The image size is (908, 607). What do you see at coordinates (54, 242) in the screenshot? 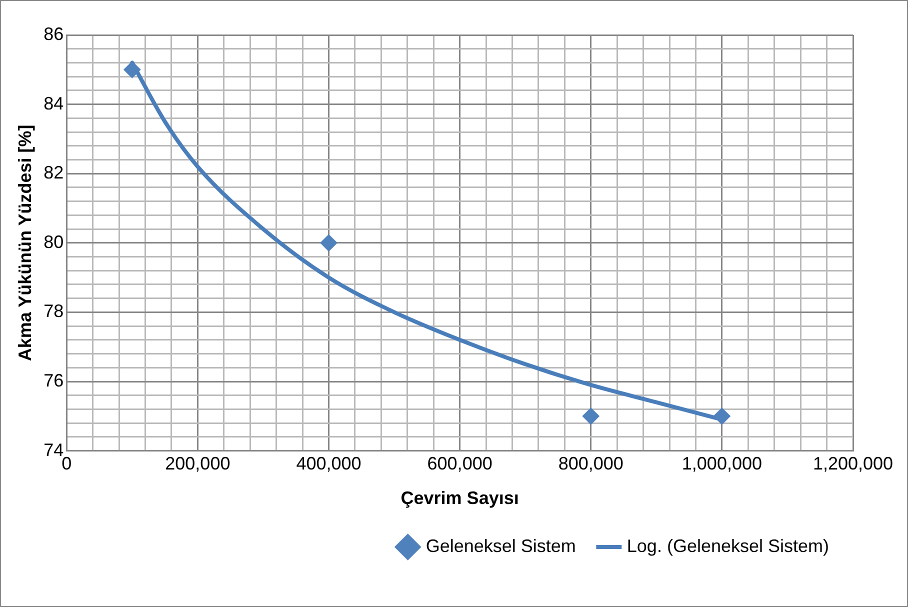
I see `y-tick-label: 80` at bounding box center [54, 242].